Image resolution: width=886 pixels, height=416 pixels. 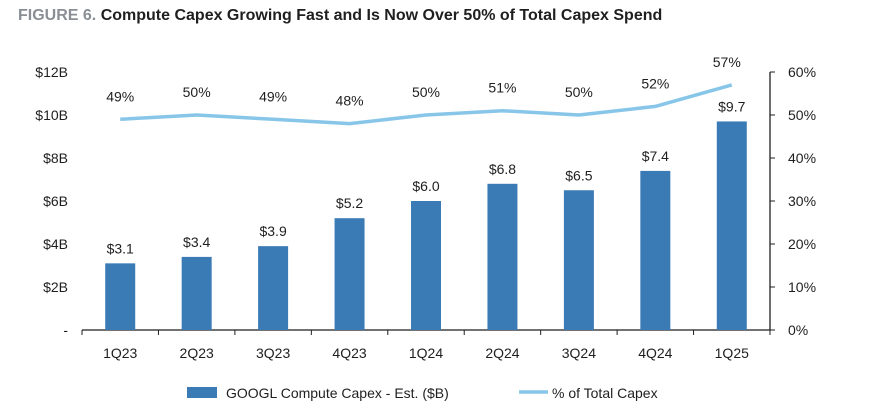 I want to click on x-tick-label: 4Q23, so click(x=349, y=353).